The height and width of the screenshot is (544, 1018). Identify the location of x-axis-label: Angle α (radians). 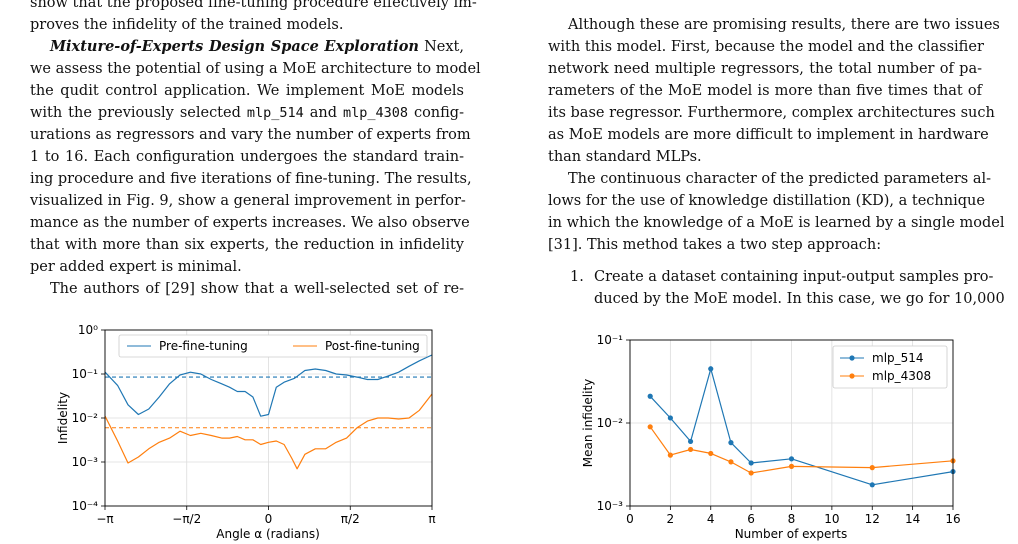
(268, 534).